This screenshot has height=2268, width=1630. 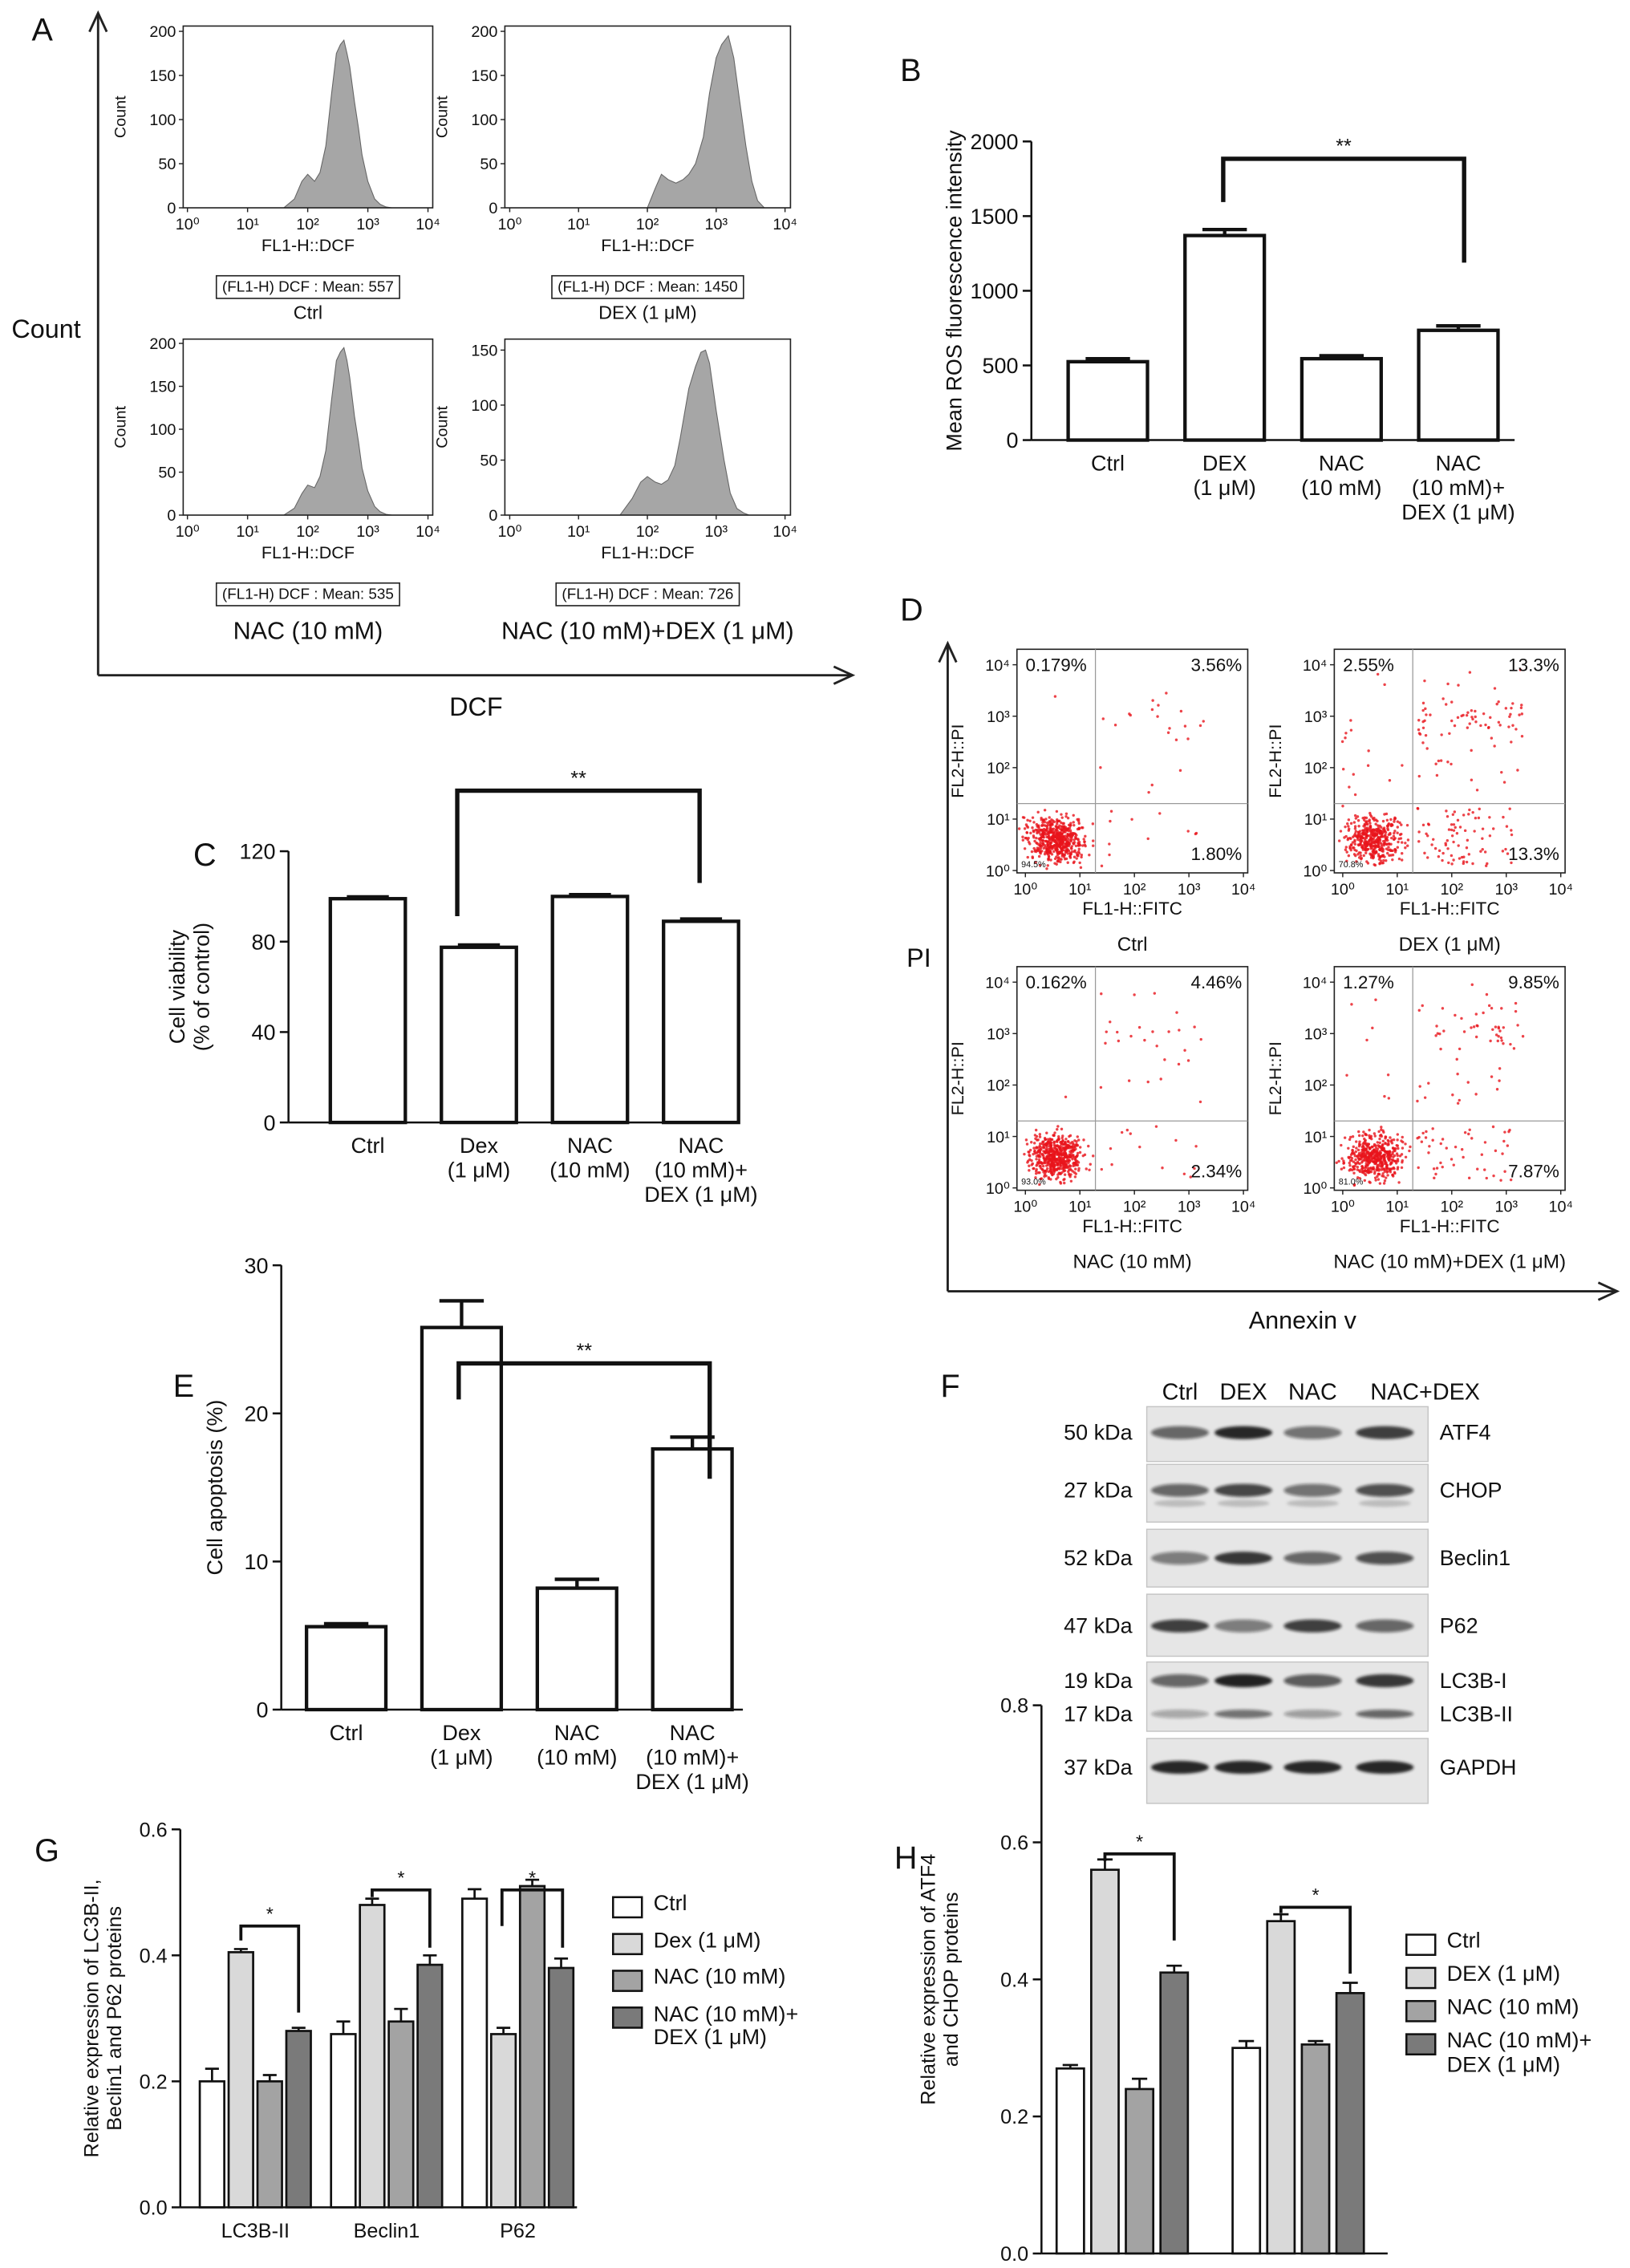 I want to click on axis-title: Annexin v, so click(x=1303, y=1320).